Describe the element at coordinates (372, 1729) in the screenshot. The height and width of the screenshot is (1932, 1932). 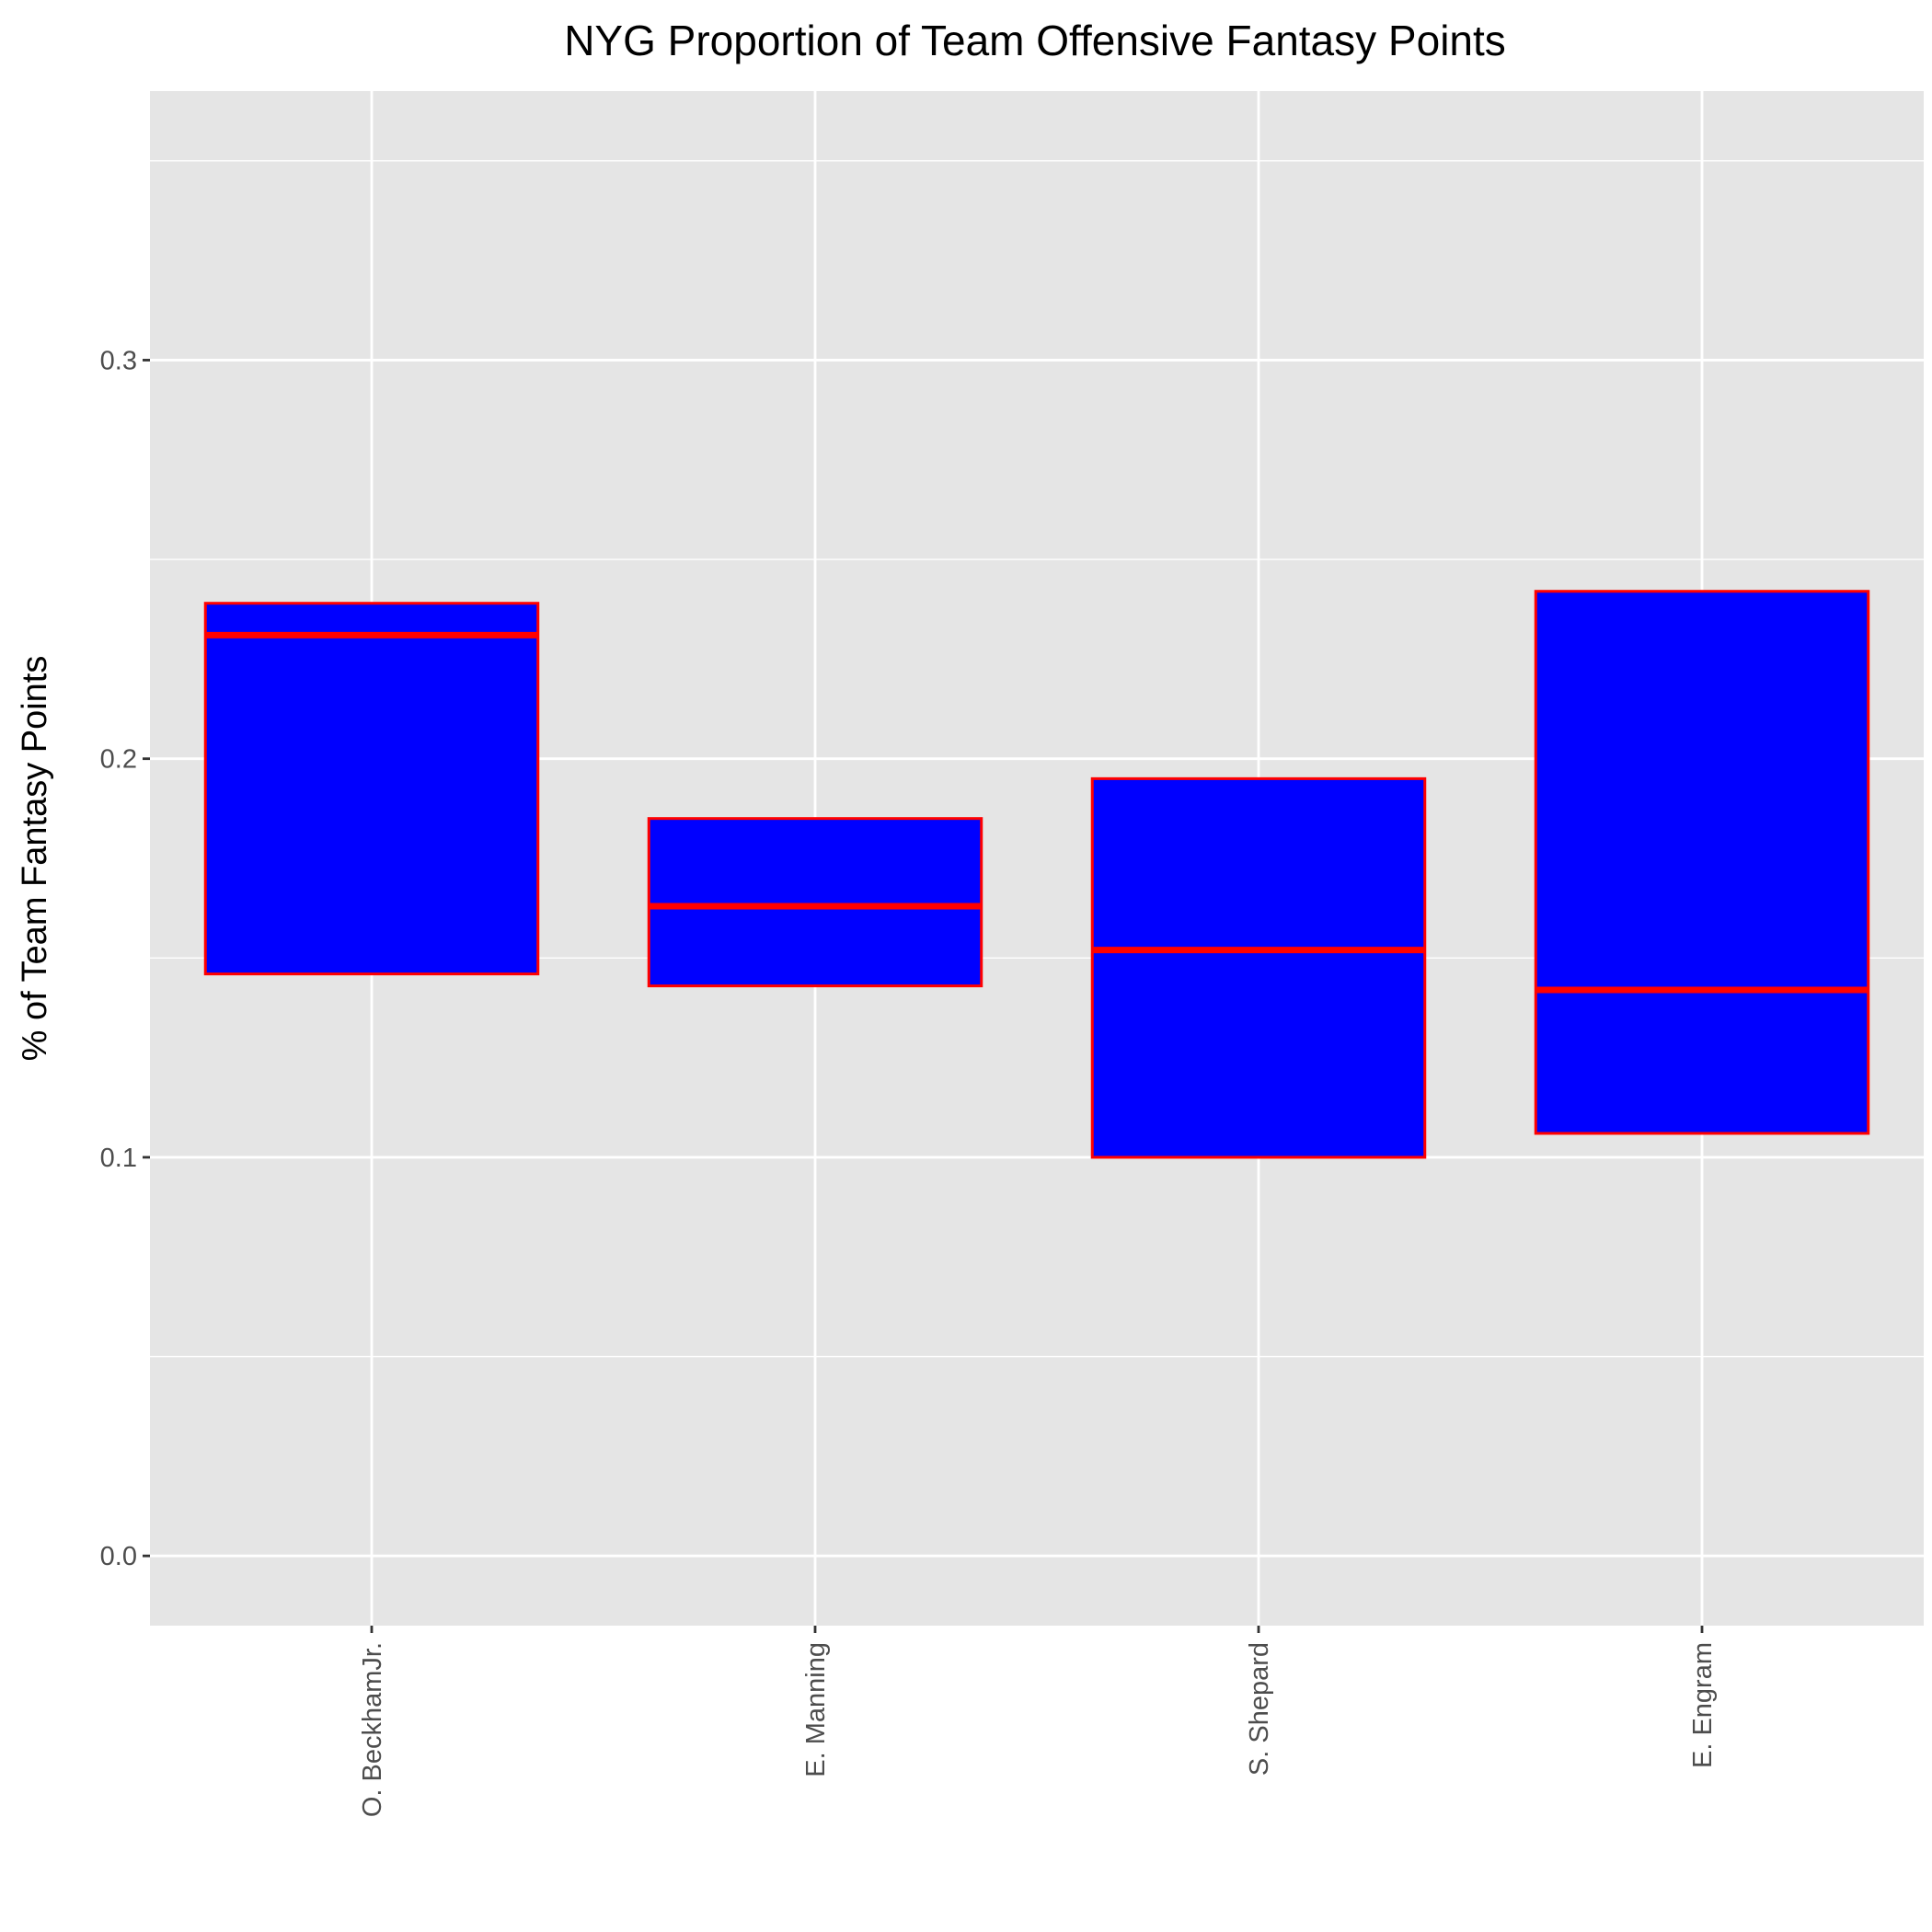
I see `x-tick-label: O. BeckhamJr.` at that location.